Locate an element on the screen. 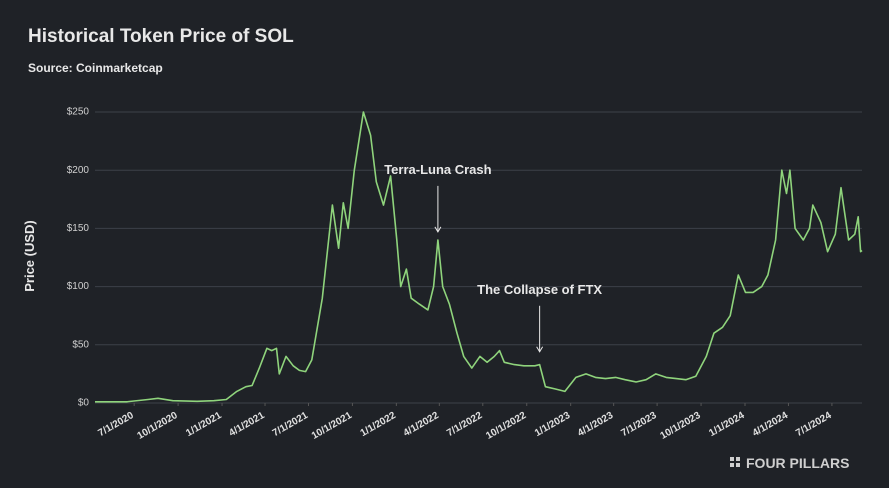  chart-title: Historical Token Price of SOL is located at coordinates (161, 36).